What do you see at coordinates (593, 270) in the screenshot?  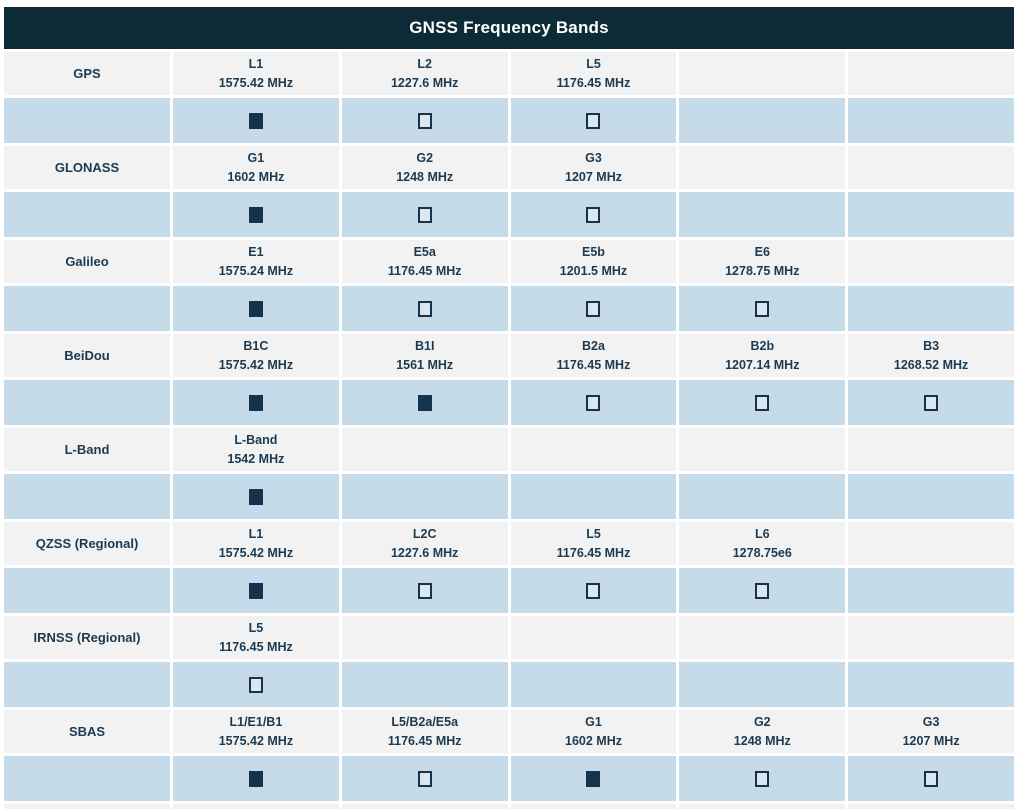 I see `band-frequency: 1201.5 MHz` at bounding box center [593, 270].